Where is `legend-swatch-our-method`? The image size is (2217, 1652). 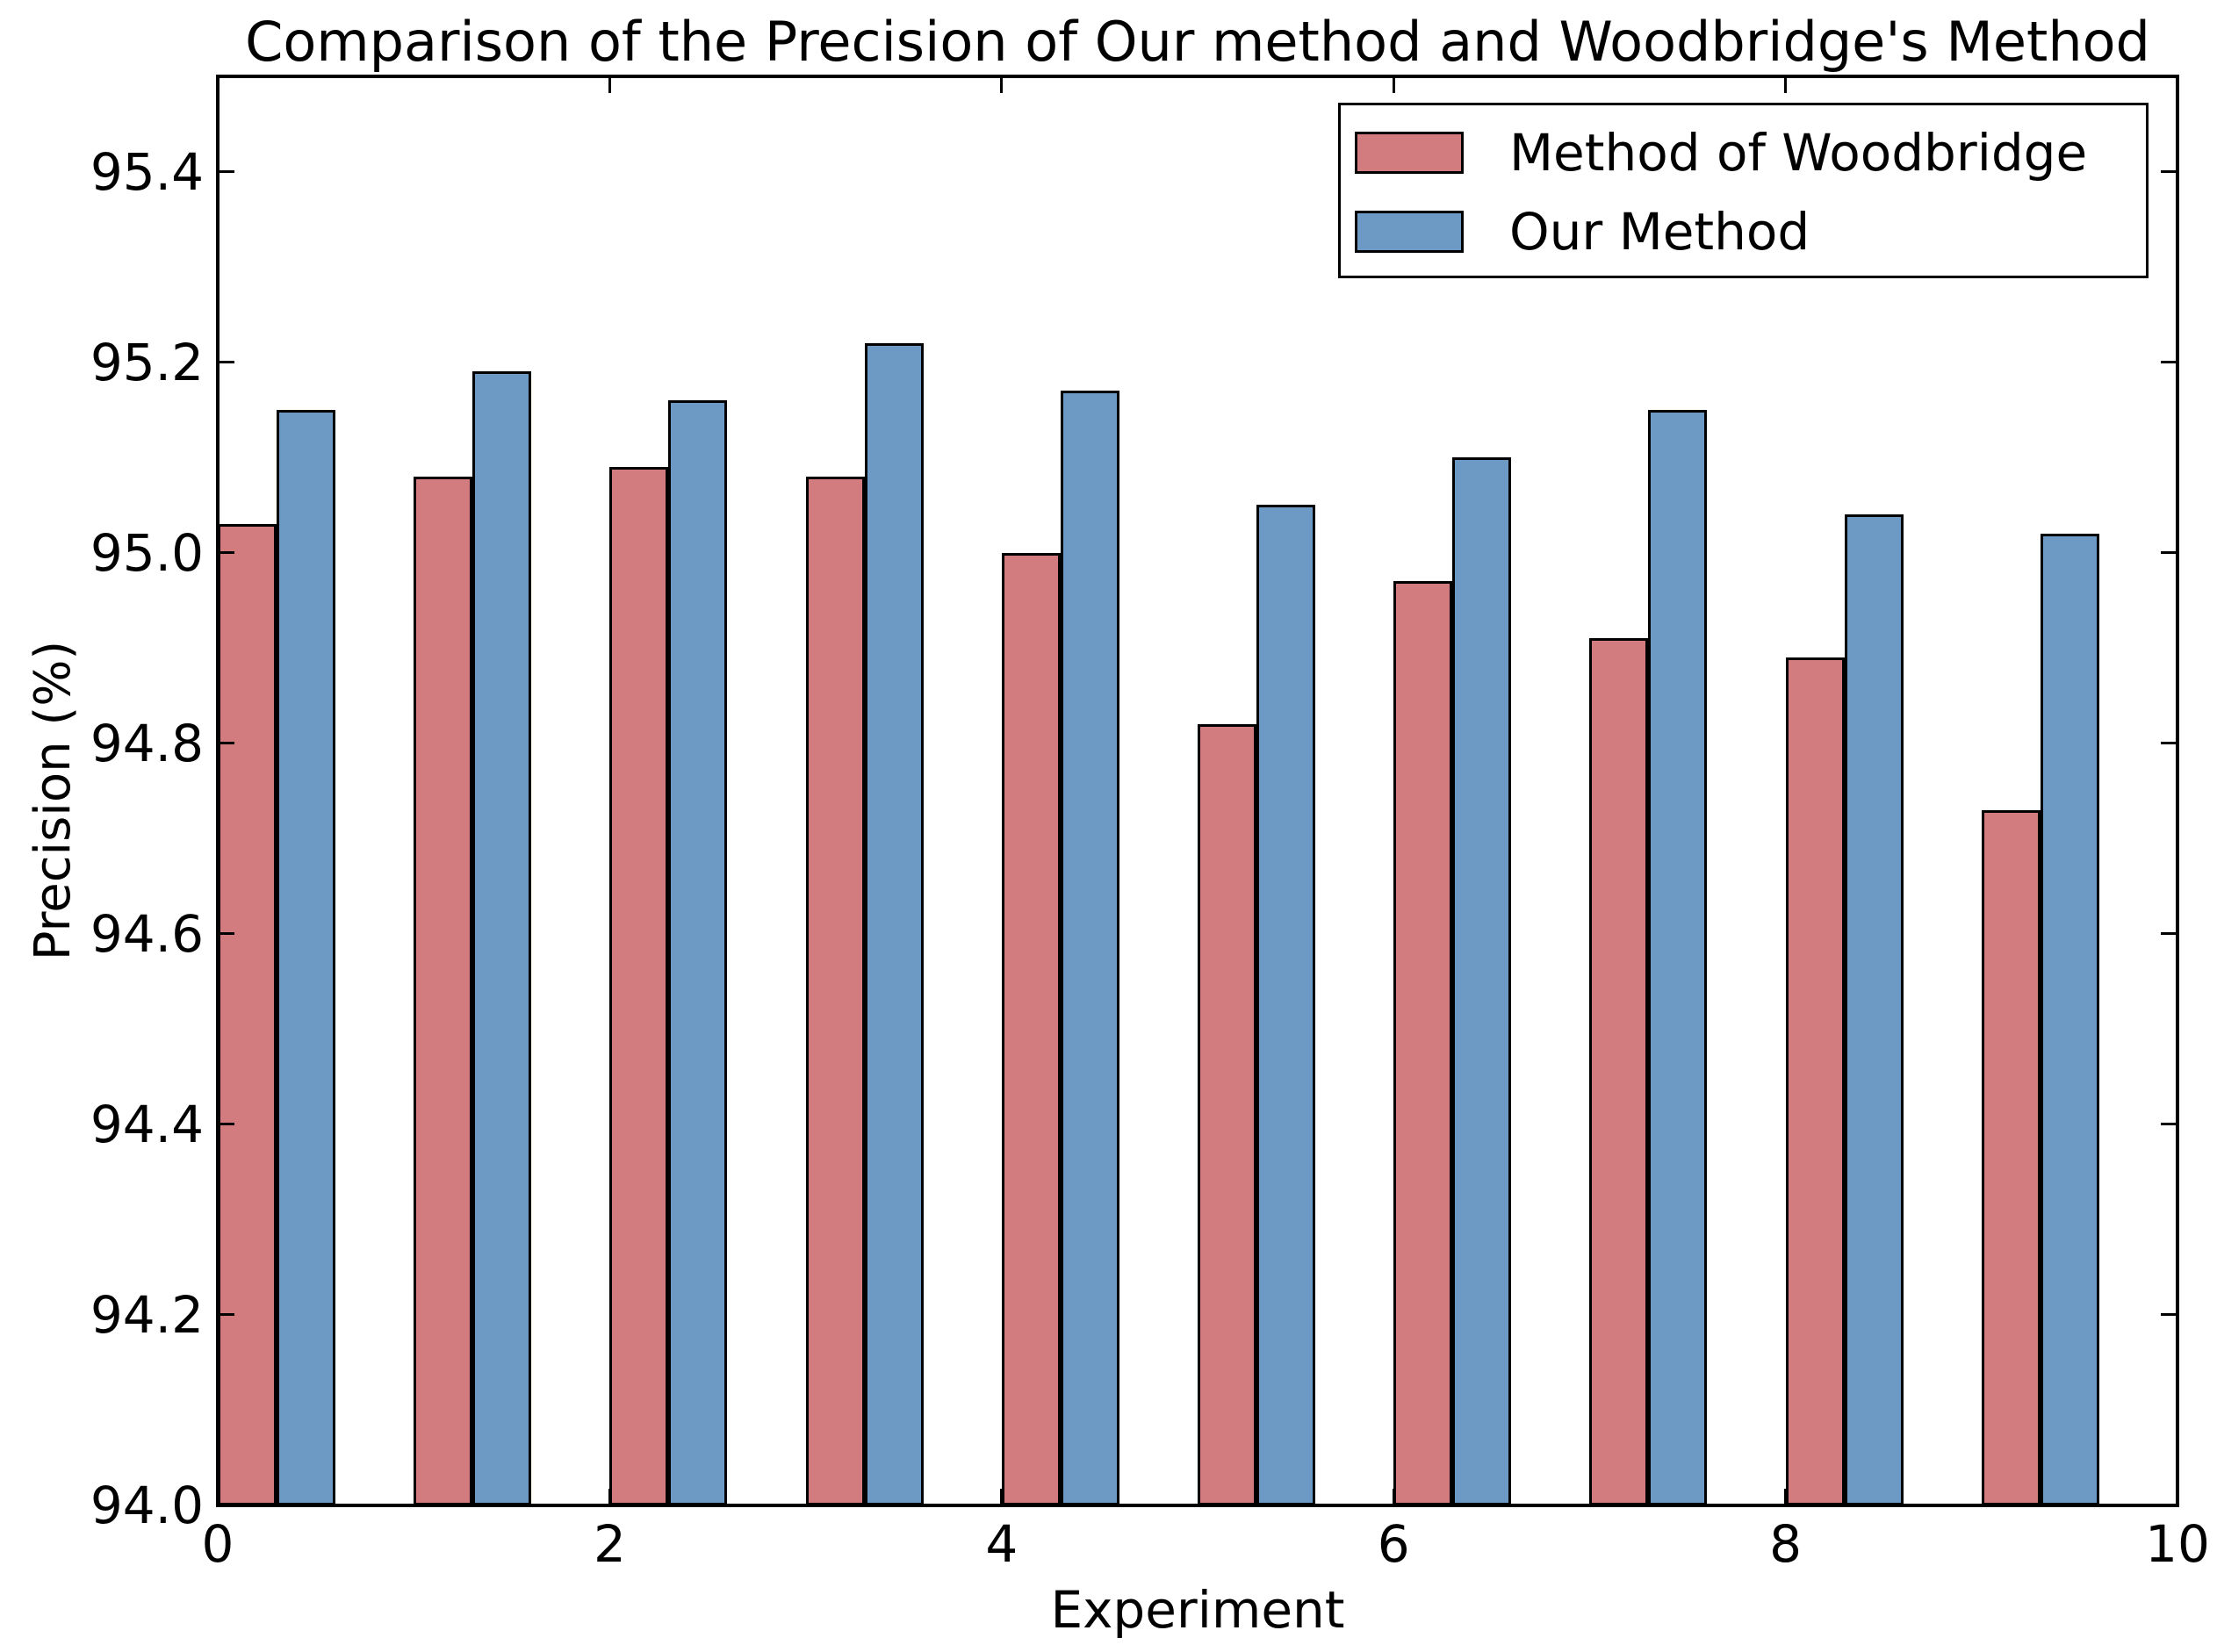
legend-swatch-our-method is located at coordinates (1409, 232).